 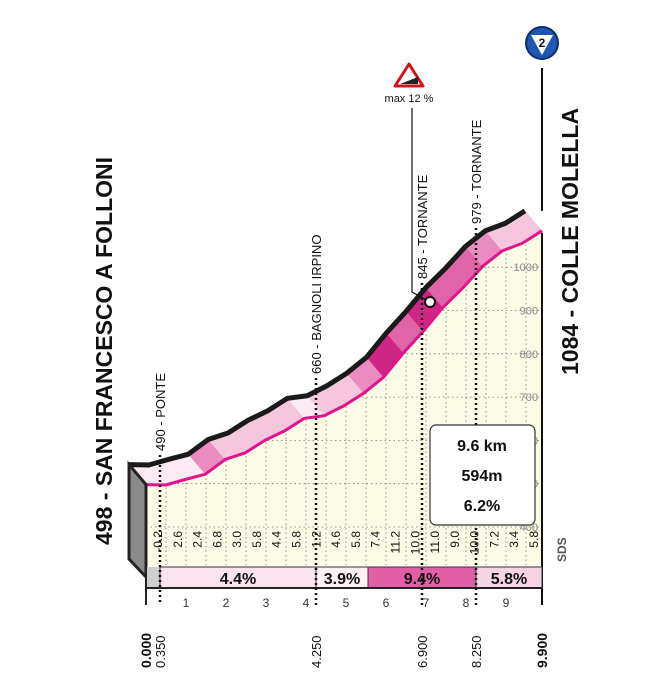 I want to click on finish-label: 1084 - COLLE MOLELLA, so click(x=570, y=241).